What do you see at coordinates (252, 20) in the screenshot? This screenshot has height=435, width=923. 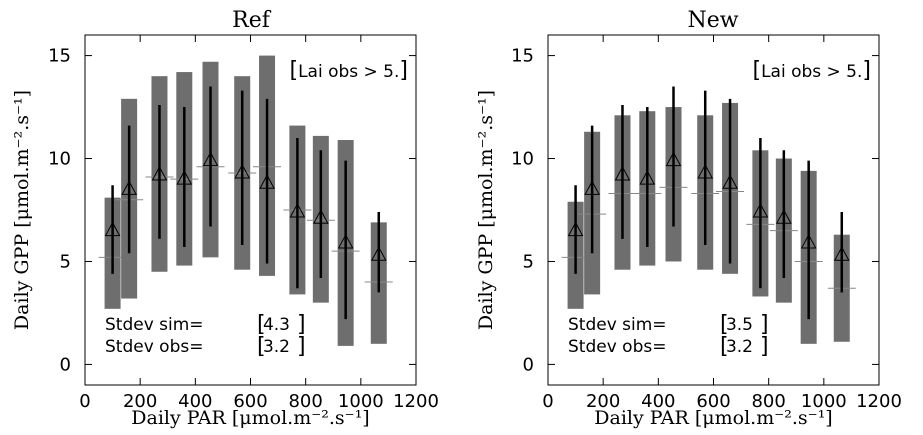 I see `chart-title: Ref` at bounding box center [252, 20].